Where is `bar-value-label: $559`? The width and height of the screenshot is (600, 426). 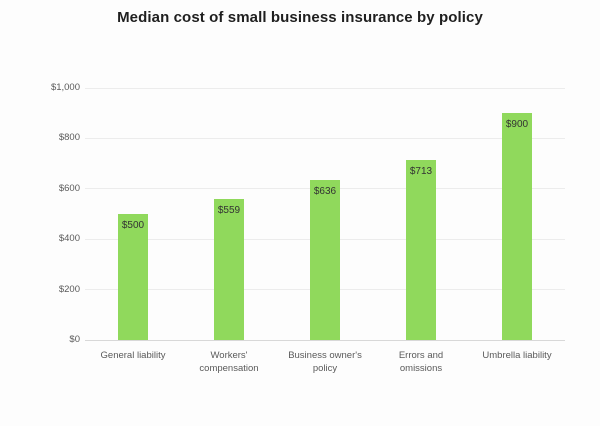 bar-value-label: $559 is located at coordinates (229, 211).